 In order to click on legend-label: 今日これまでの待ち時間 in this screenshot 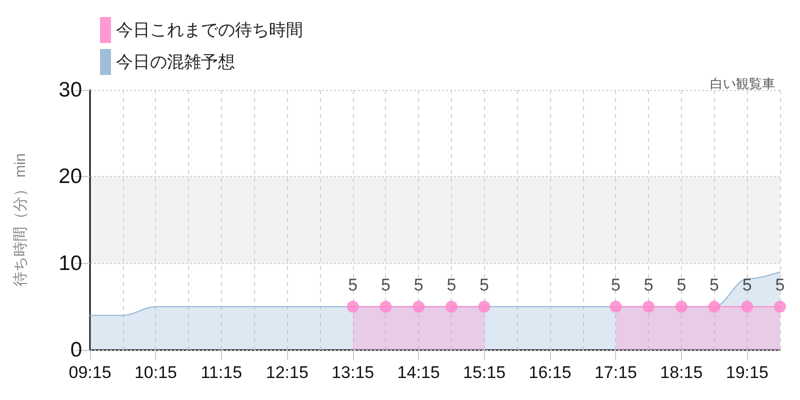, I will do `click(209, 30)`.